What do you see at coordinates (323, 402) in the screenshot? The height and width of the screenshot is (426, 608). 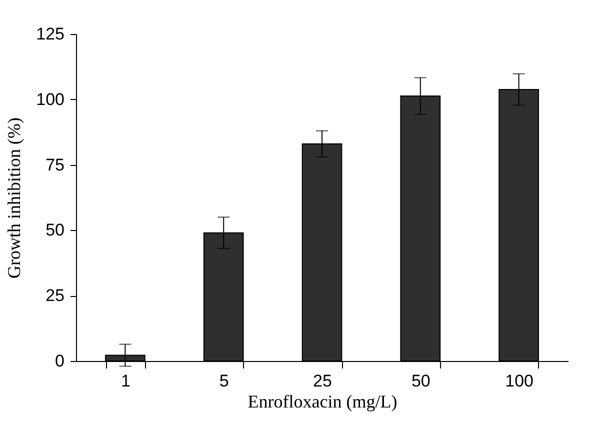 I see `x-axis-title: Enrofloxacin (mg/L)` at bounding box center [323, 402].